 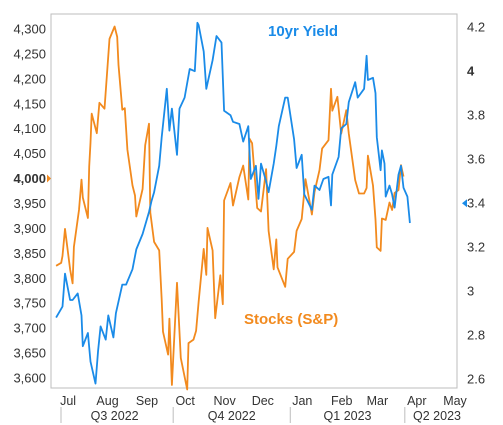 I want to click on right-axis-tick-label: 4, so click(x=471, y=71).